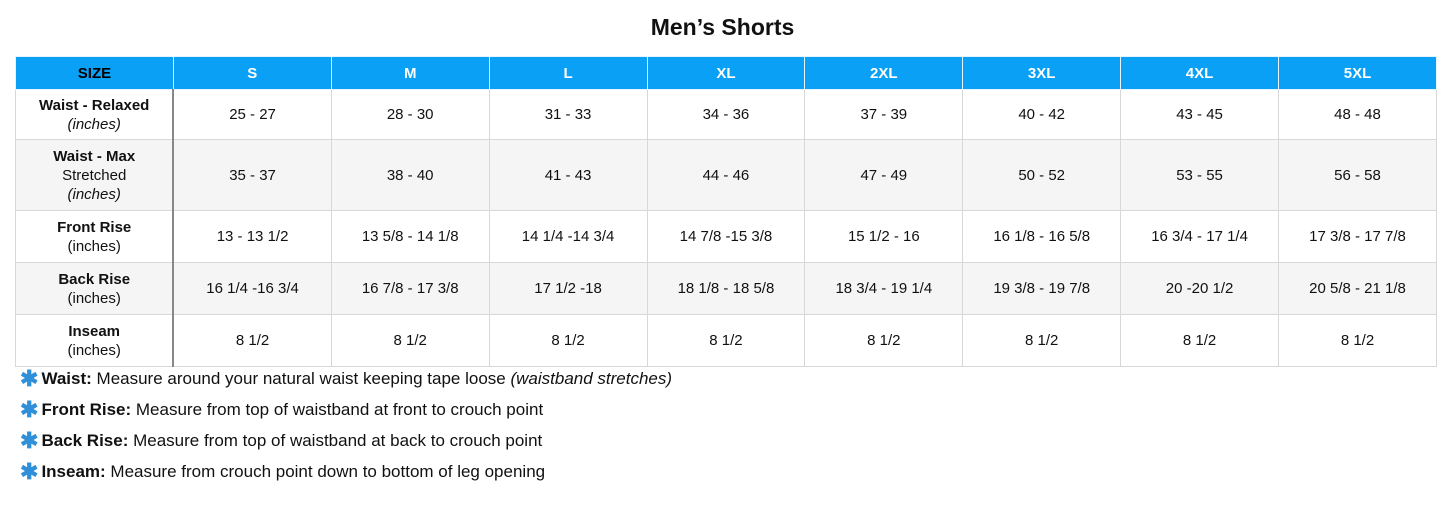 Image resolution: width=1445 pixels, height=520 pixels. Describe the element at coordinates (568, 288) in the screenshot. I see `table-cell: 17 1/2 -18` at that location.